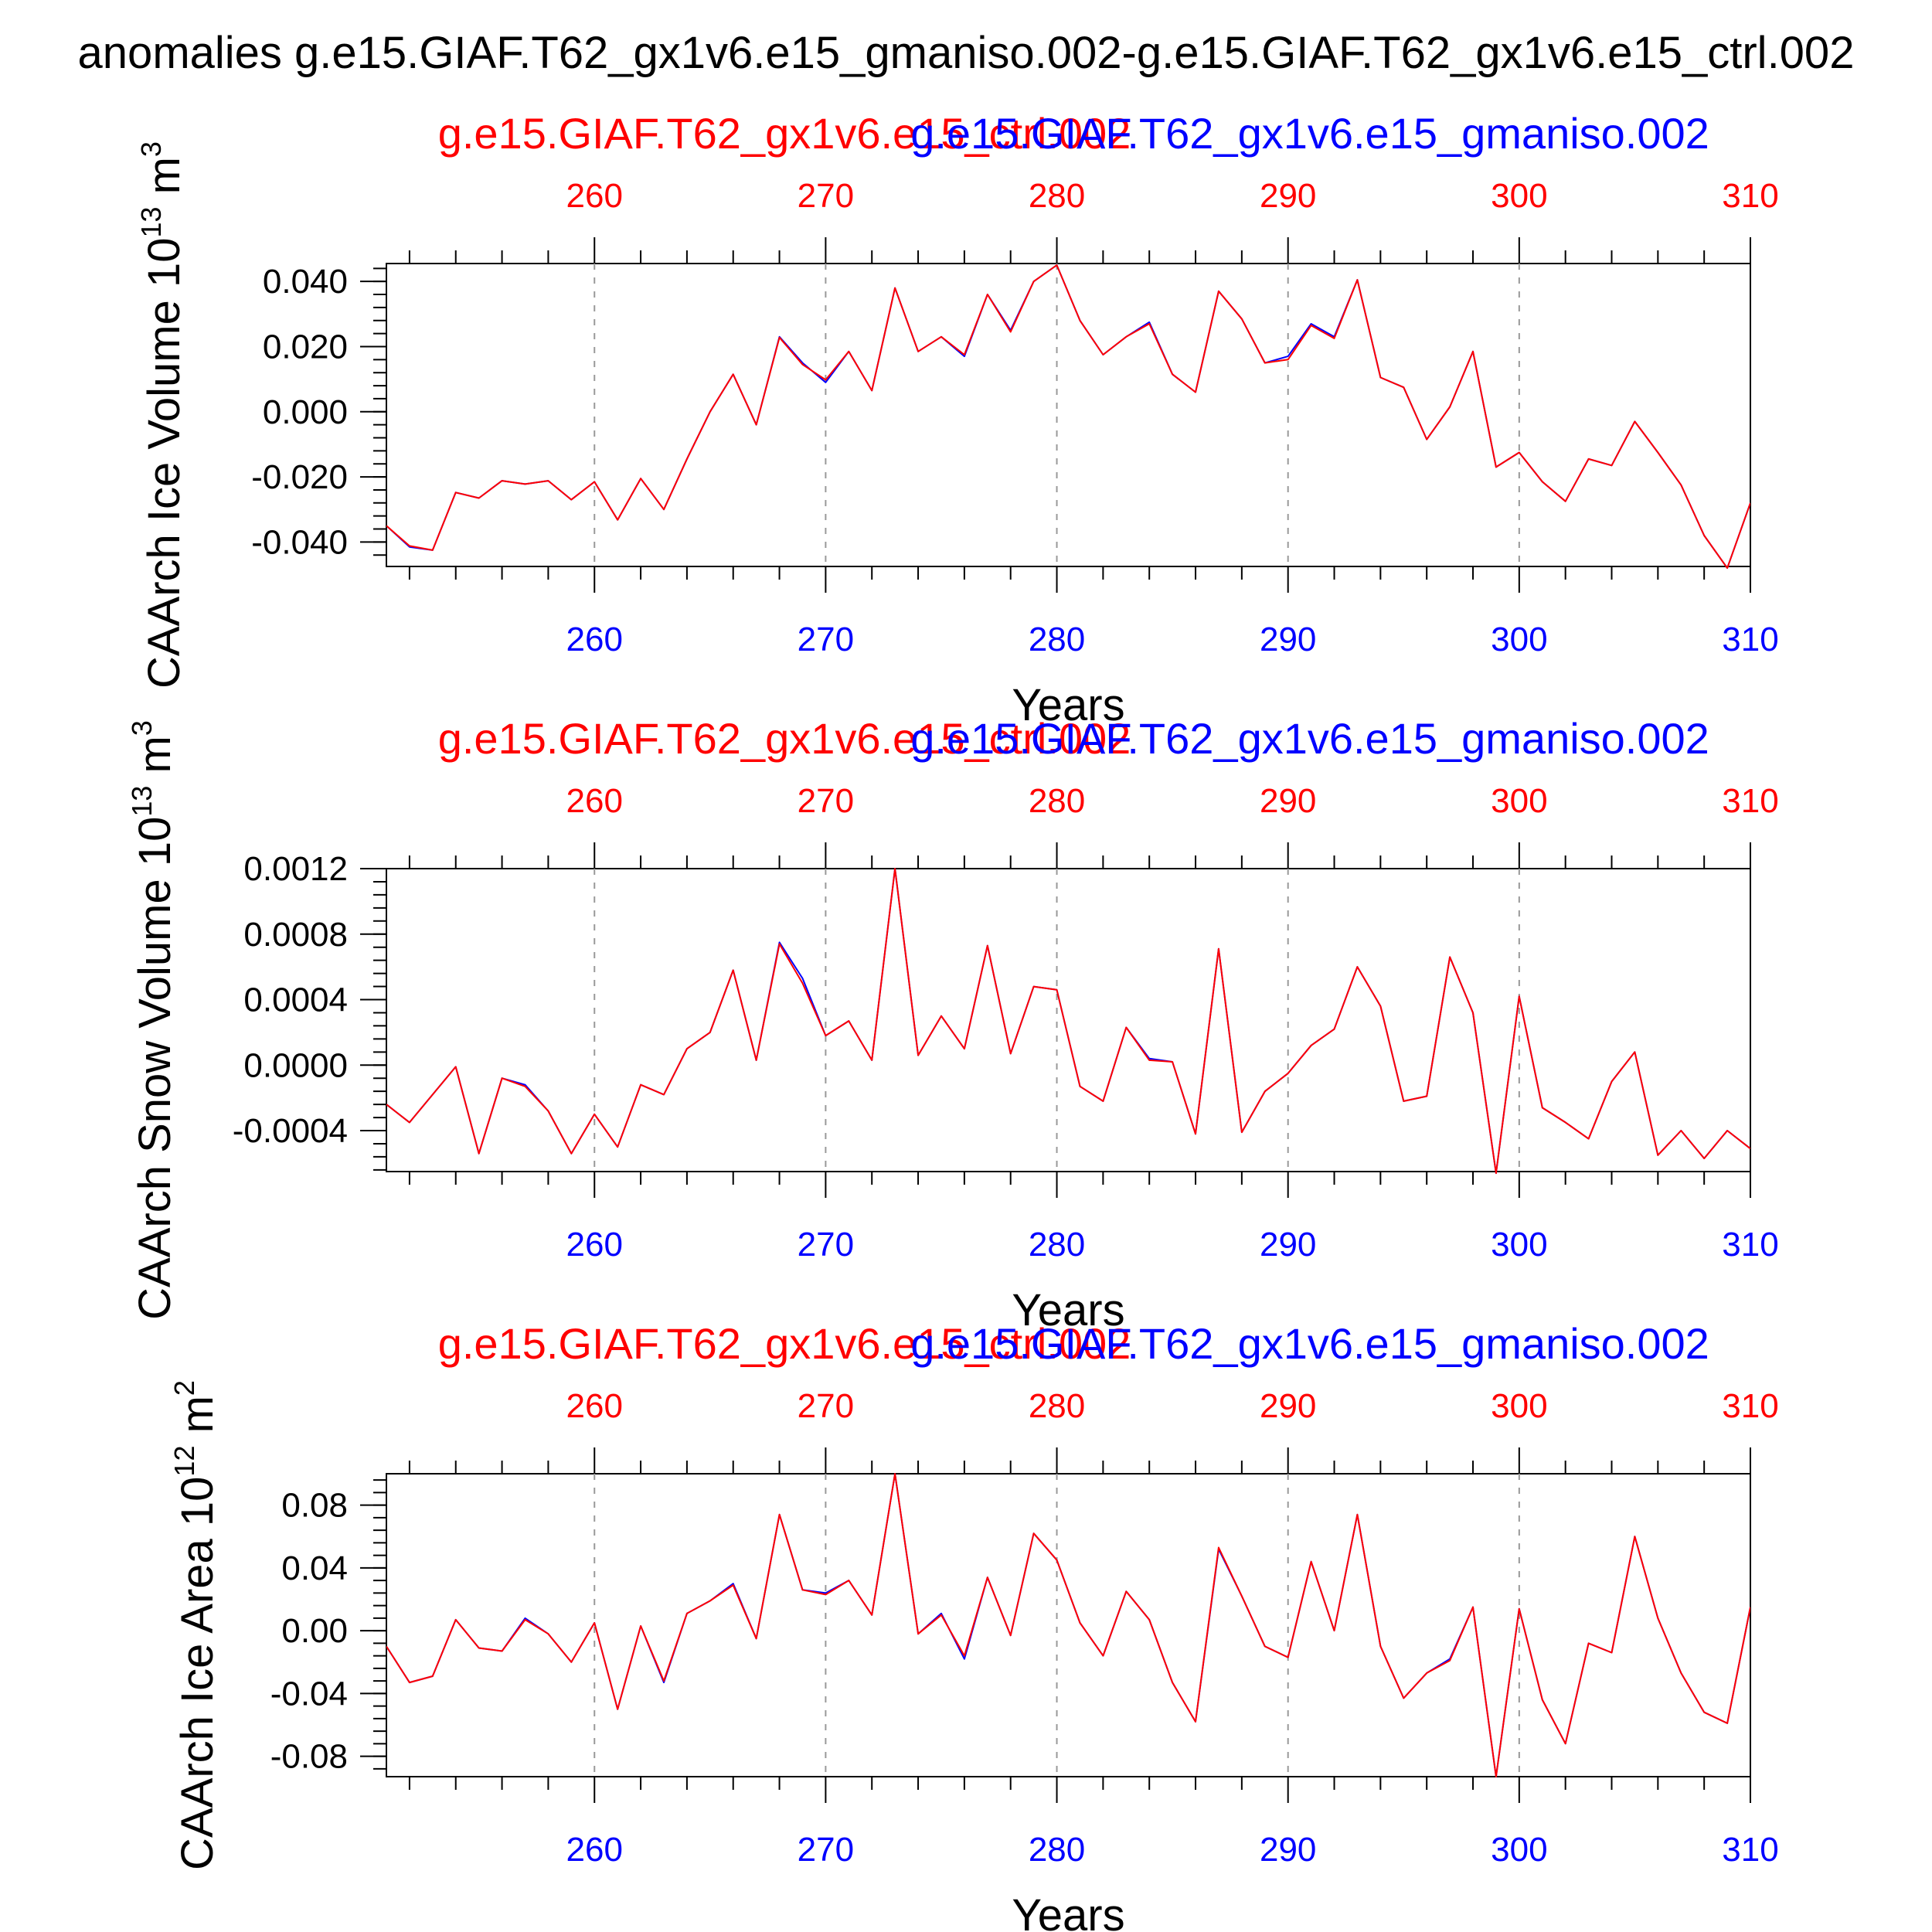 The image size is (1932, 1932). Describe the element at coordinates (305, 282) in the screenshot. I see `panel1-y-tick-label-4: 0.040` at that location.